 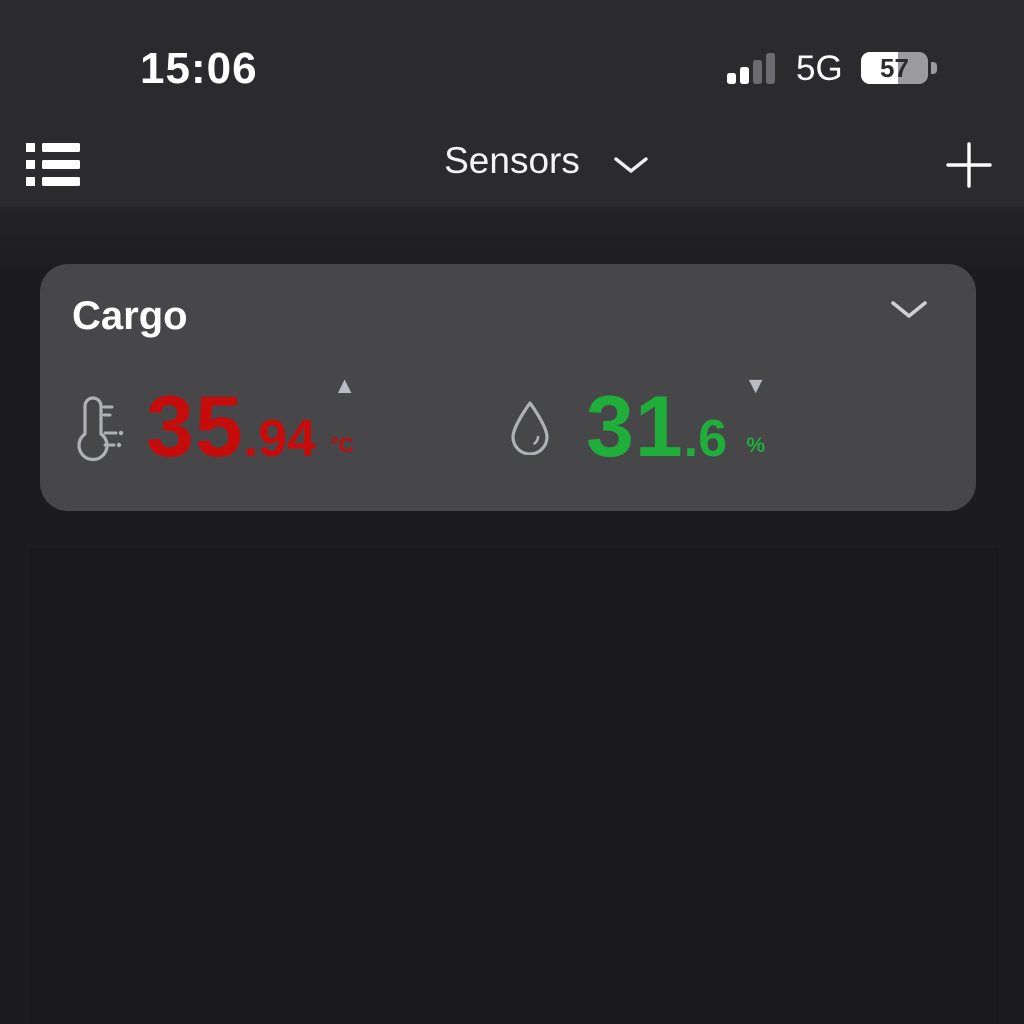 What do you see at coordinates (819, 68) in the screenshot?
I see `network-type-label: 5G` at bounding box center [819, 68].